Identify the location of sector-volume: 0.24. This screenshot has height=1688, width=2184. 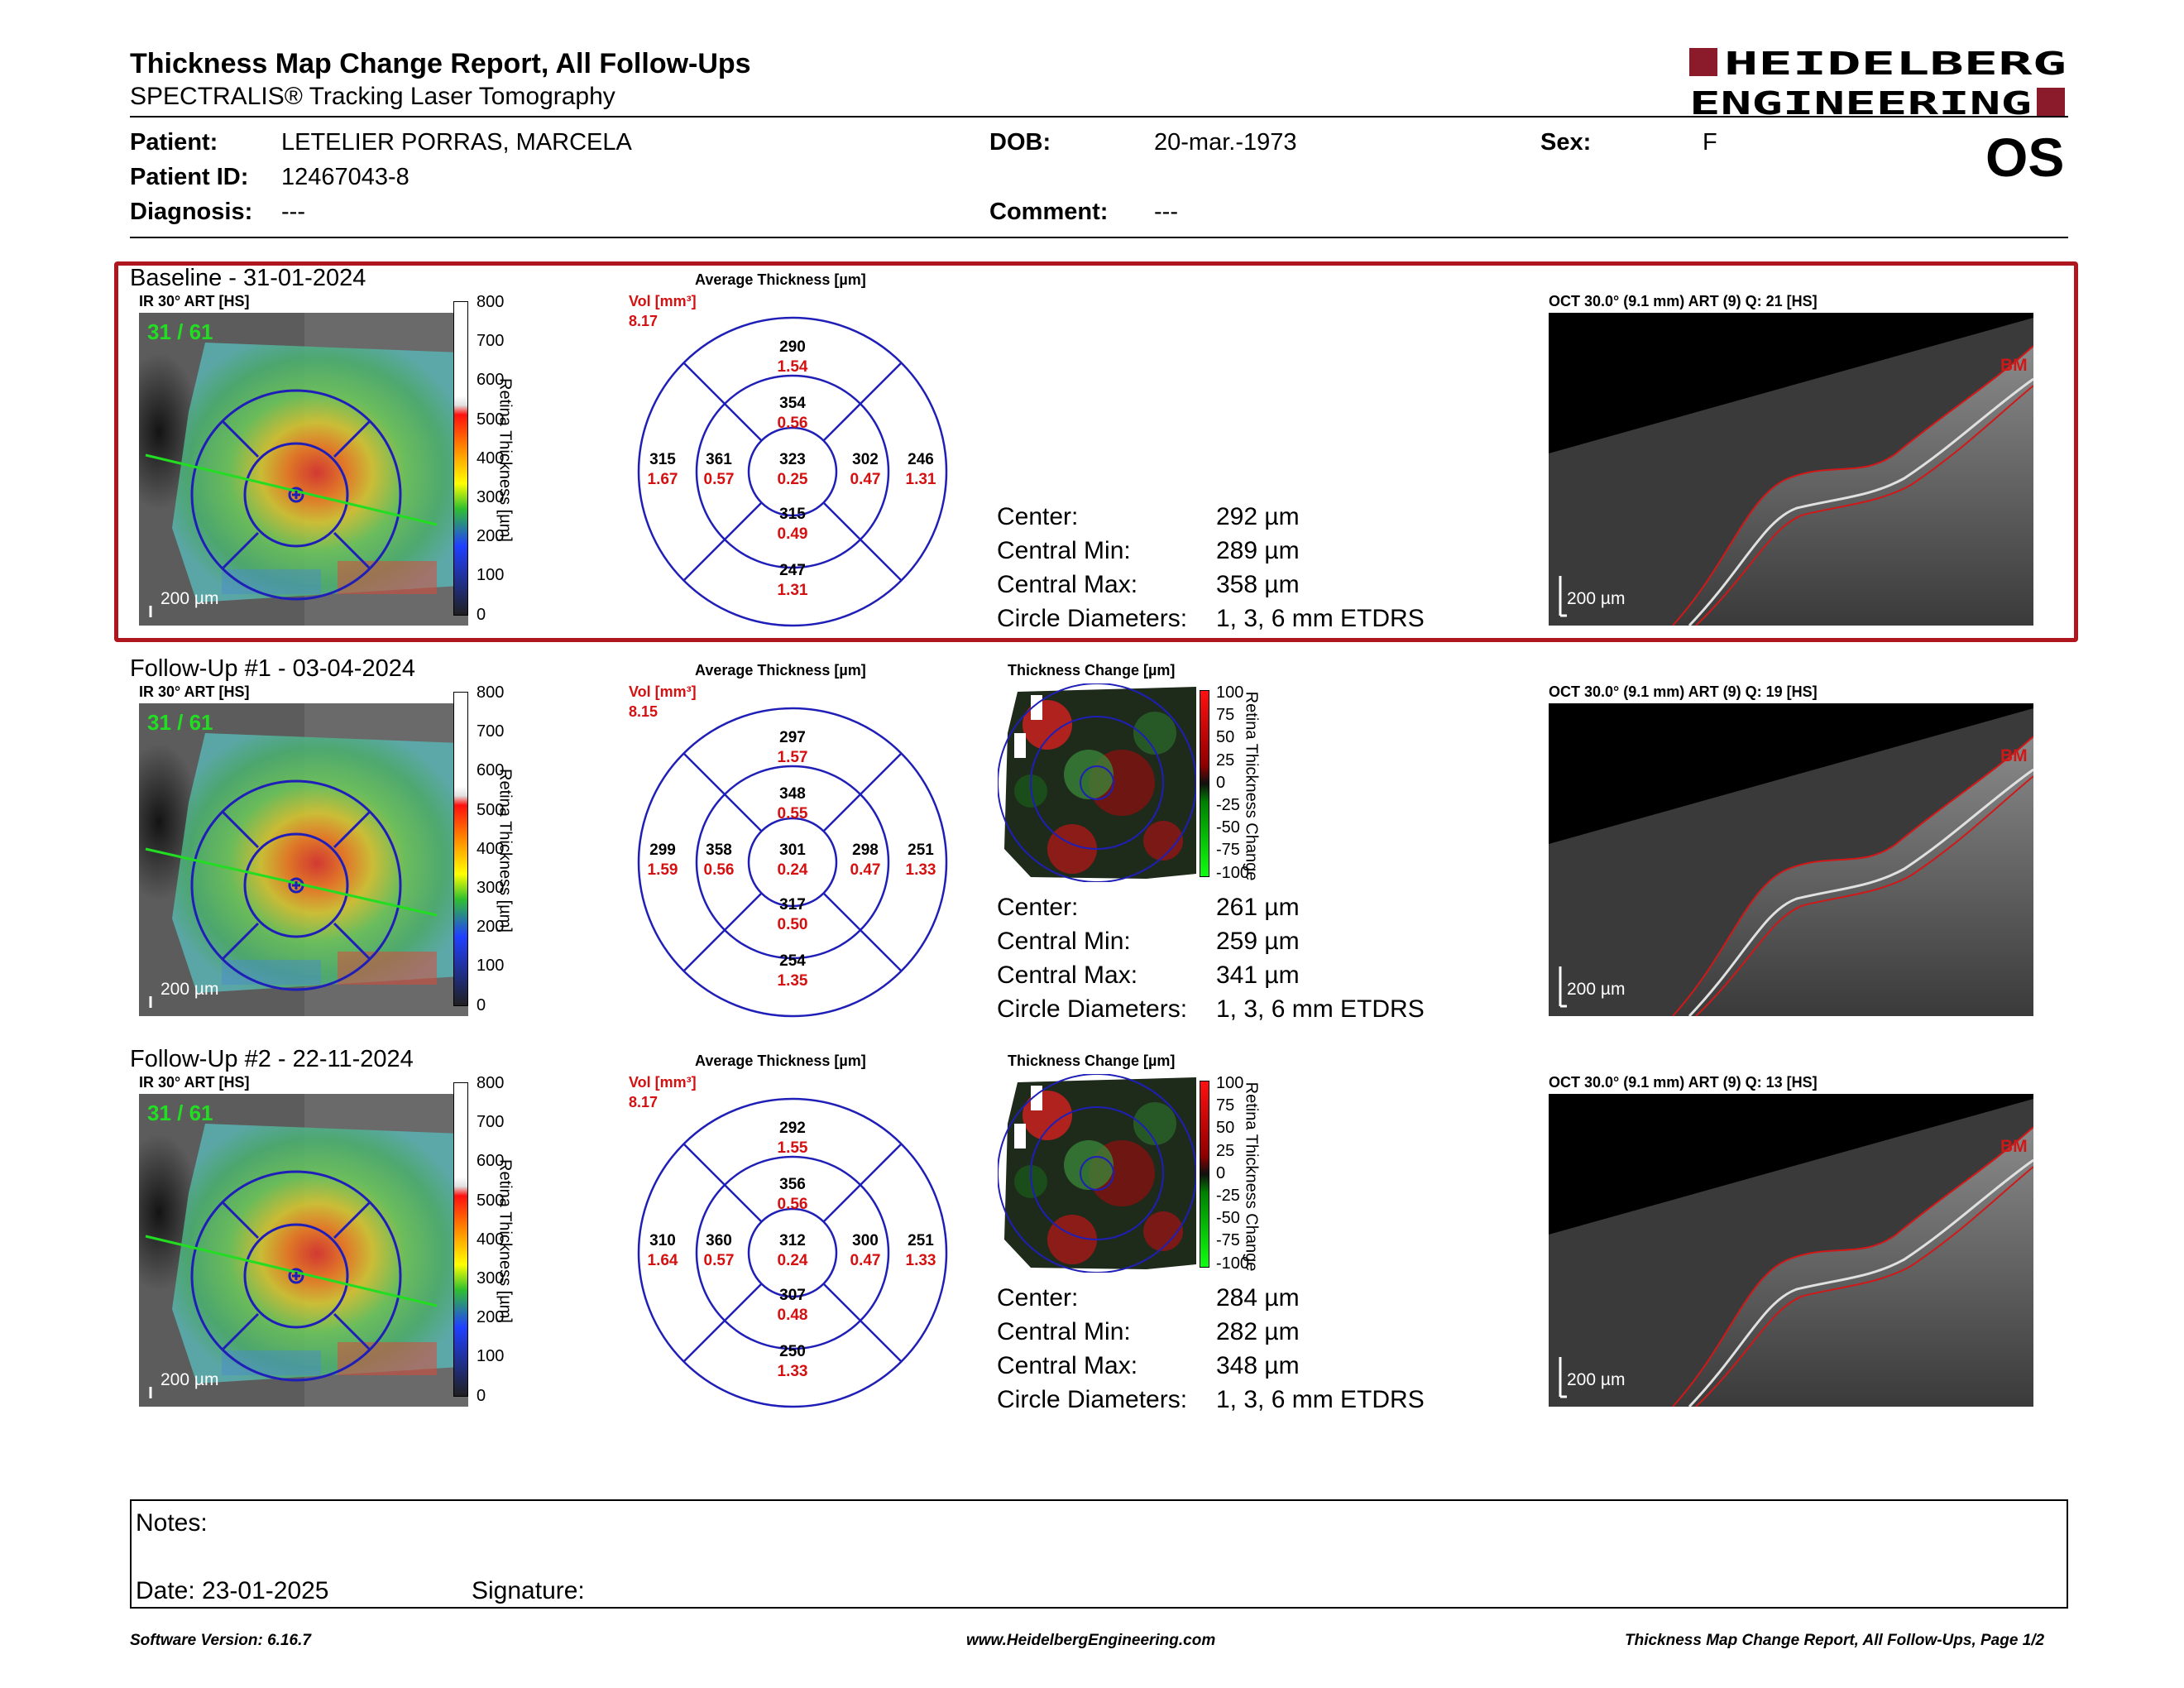
(792, 870).